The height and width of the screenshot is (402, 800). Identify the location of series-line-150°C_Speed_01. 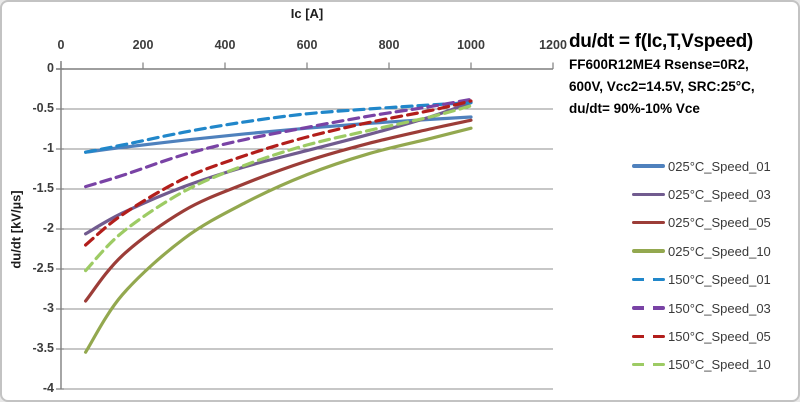
(278, 127).